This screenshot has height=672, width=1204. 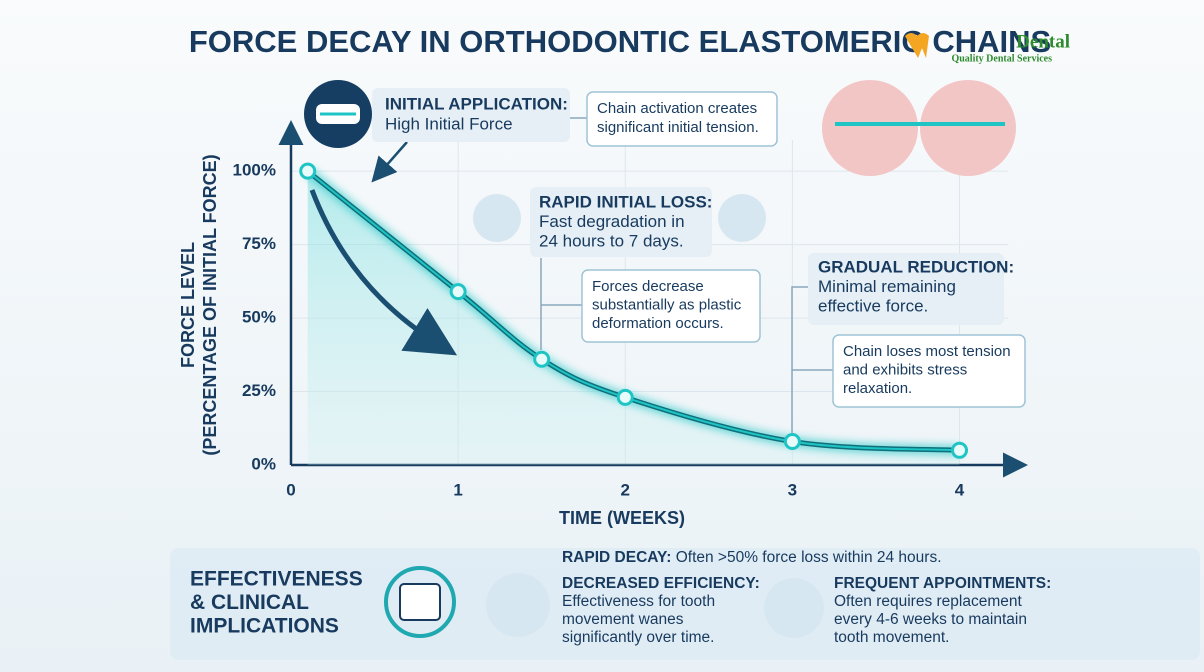 I want to click on annotation-text: Chain loses most tension, so click(x=927, y=351).